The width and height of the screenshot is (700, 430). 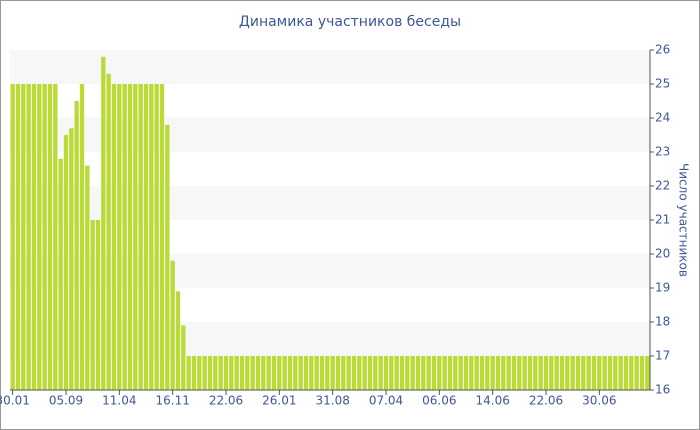 What do you see at coordinates (492, 401) in the screenshot?
I see `x-tick-label: 14.06` at bounding box center [492, 401].